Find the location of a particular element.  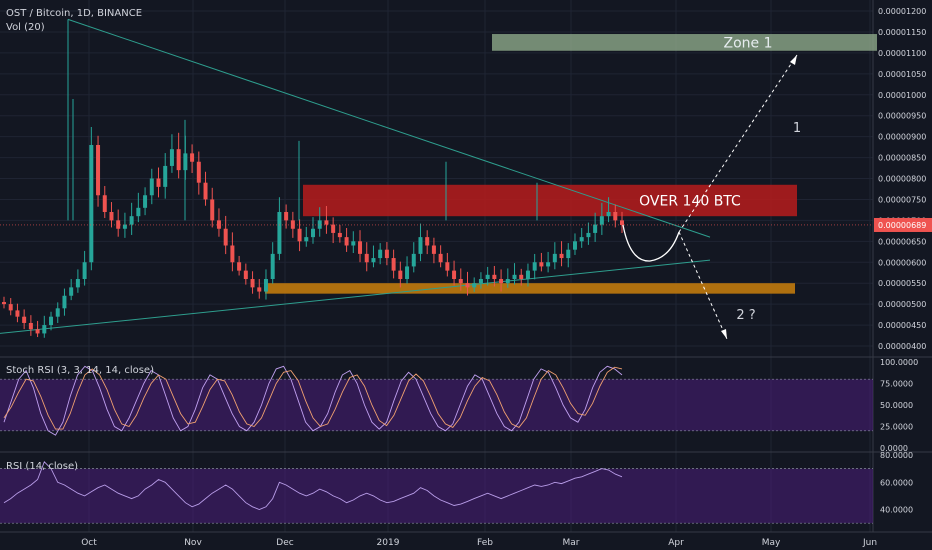

zone-label: Zone 1 is located at coordinates (748, 43).